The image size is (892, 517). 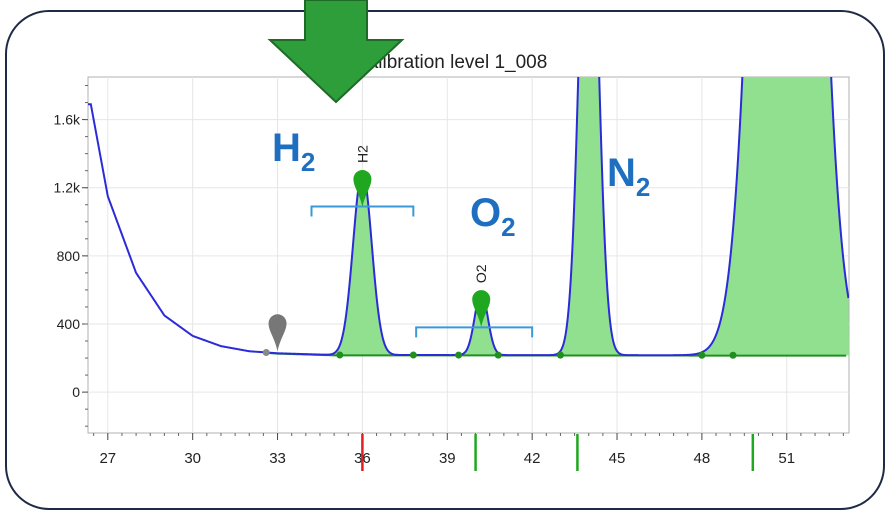 I want to click on peak-label-O2: O2, so click(x=481, y=273).